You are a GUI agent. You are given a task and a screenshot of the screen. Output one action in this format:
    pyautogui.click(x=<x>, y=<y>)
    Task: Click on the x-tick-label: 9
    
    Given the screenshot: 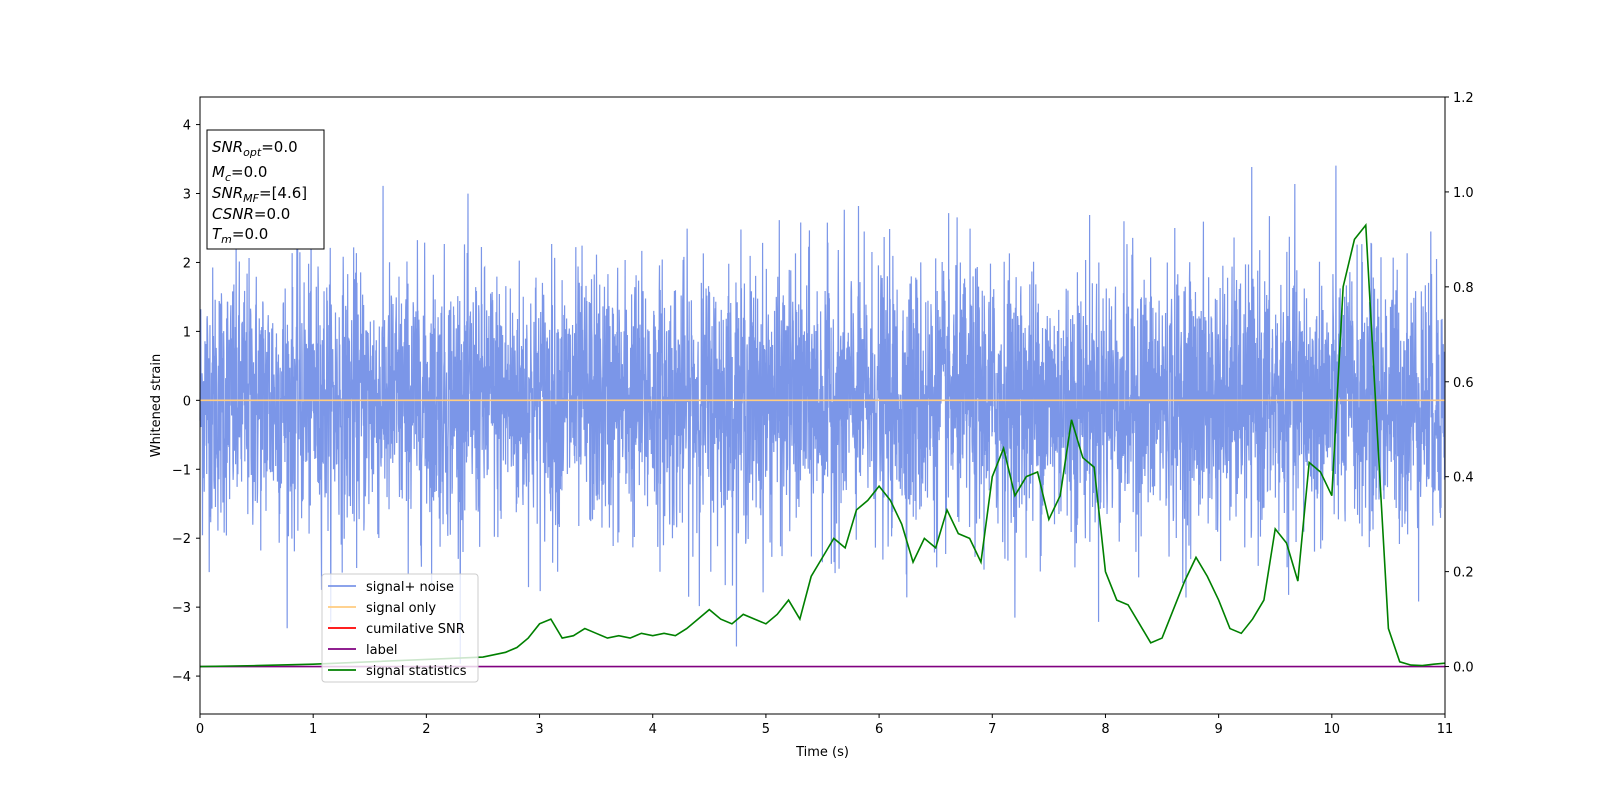 What is the action you would take?
    pyautogui.click(x=1218, y=729)
    